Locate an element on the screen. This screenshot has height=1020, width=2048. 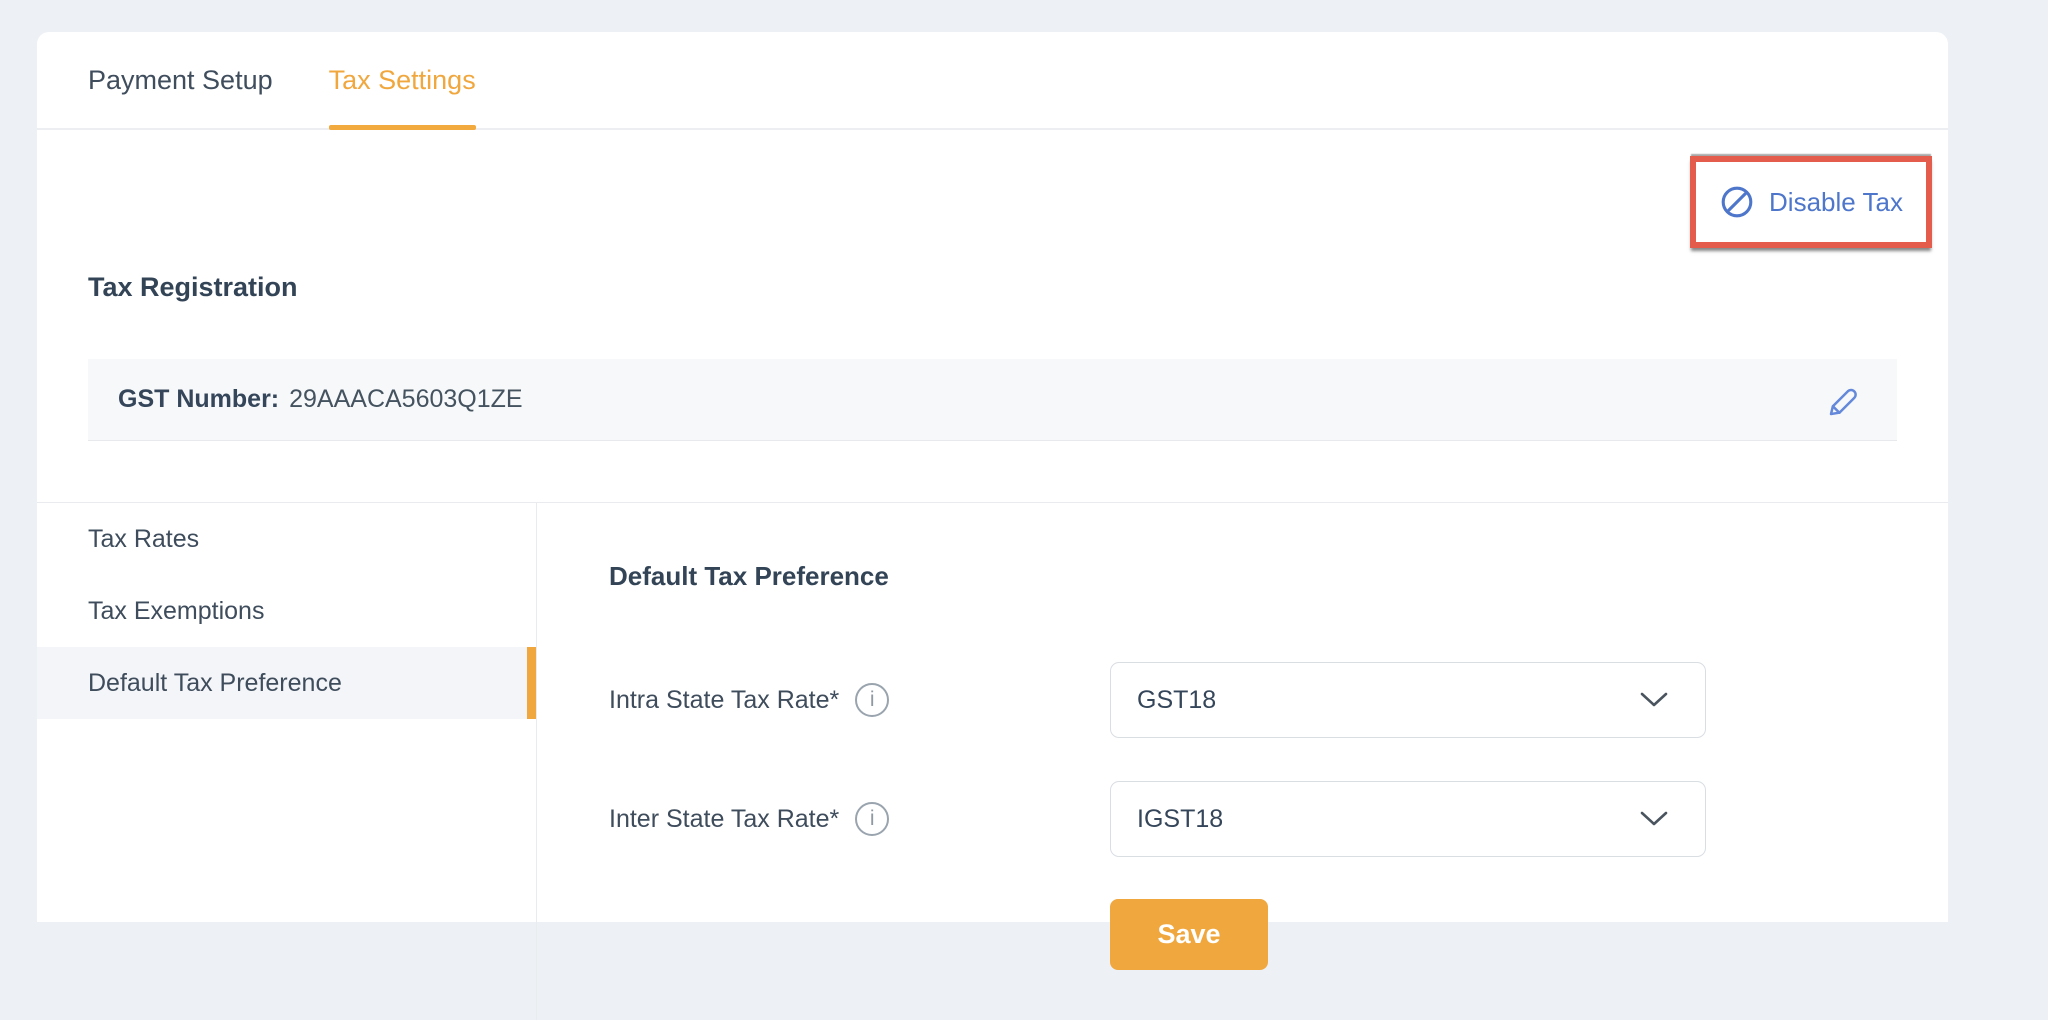
disable-tax-annotation-highlight: Disable Tax is located at coordinates (1811, 202).